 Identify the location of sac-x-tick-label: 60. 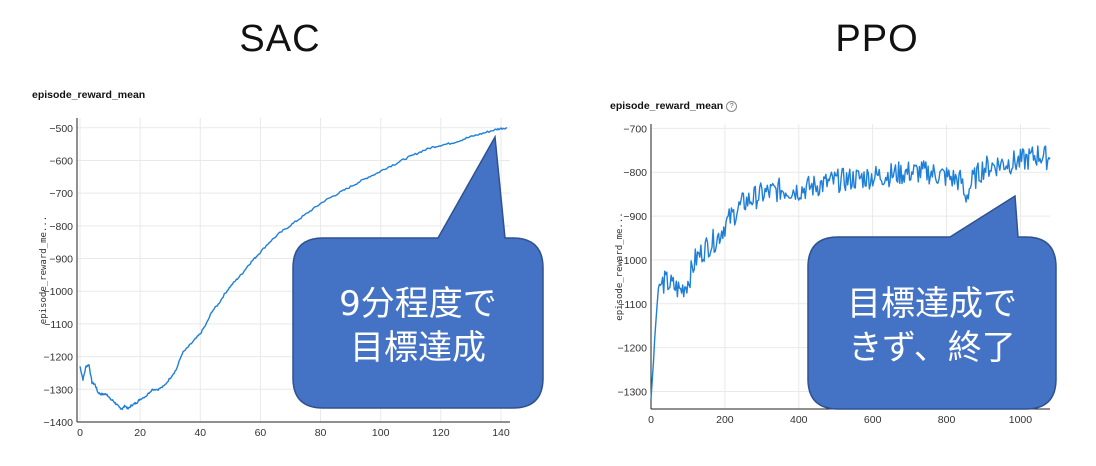
(261, 433).